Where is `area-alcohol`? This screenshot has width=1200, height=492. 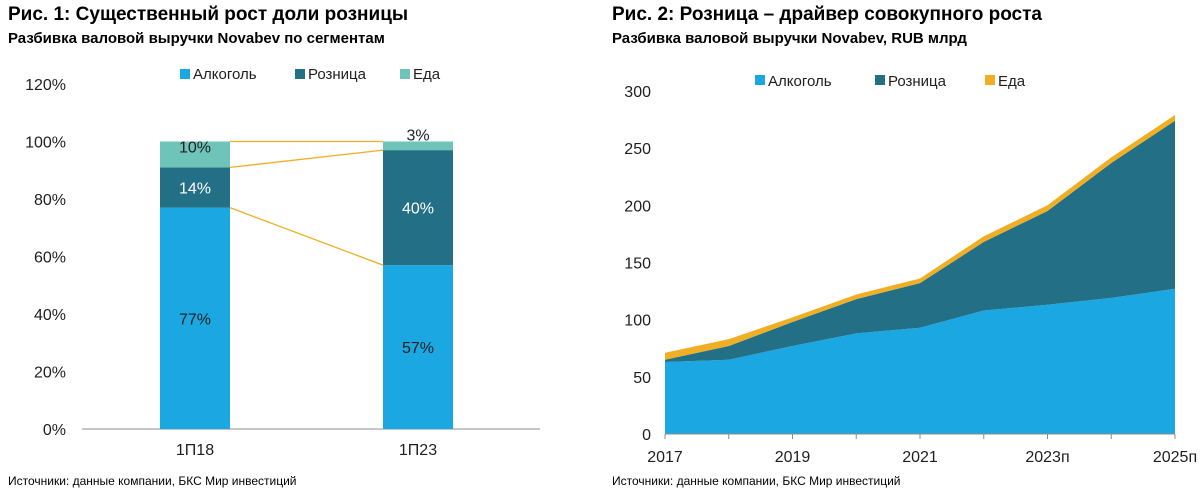 area-alcohol is located at coordinates (920, 361).